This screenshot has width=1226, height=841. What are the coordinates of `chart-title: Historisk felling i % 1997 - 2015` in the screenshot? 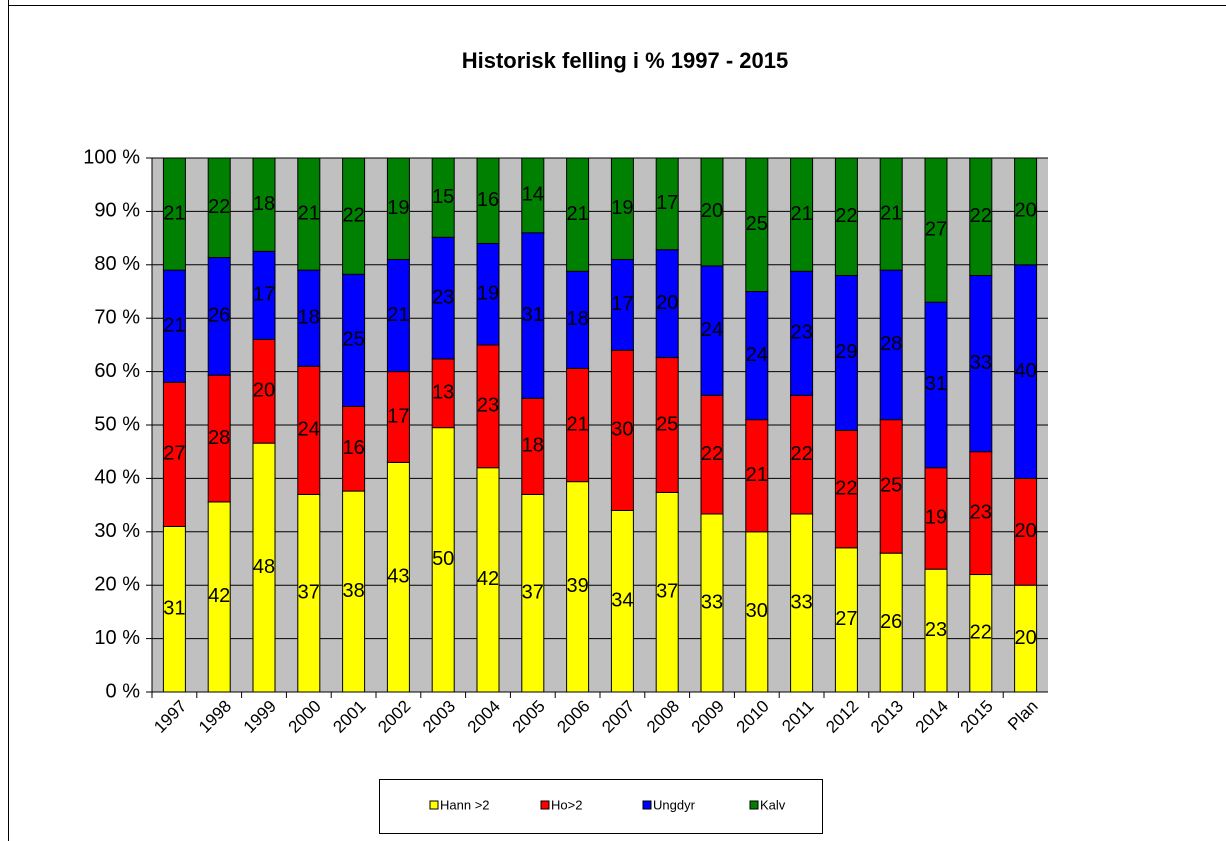 It's located at (625, 60).